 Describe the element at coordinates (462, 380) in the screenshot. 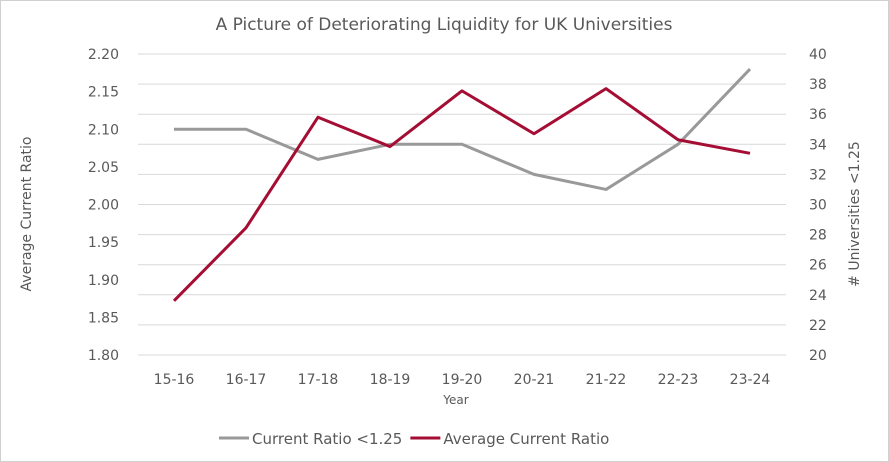

I see `x-tick-label: 19-20` at that location.